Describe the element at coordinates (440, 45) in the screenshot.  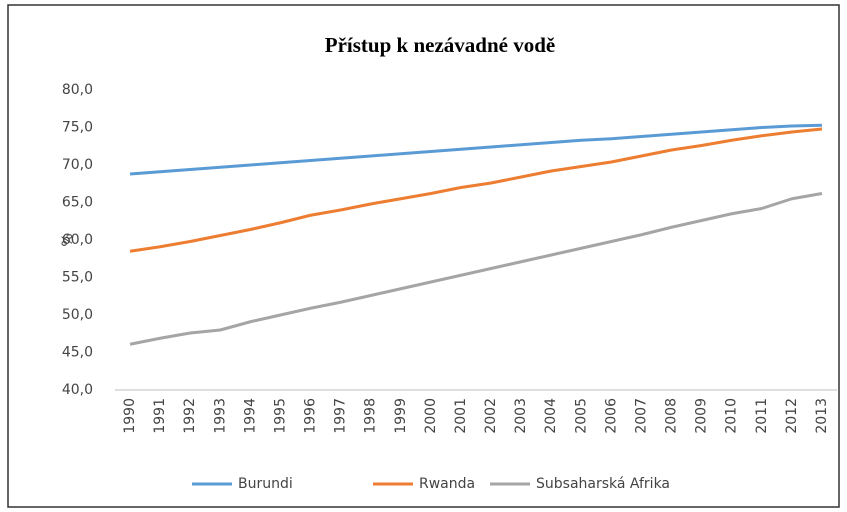
I see `chart-title: Přístup k nezávadné vodě` at that location.